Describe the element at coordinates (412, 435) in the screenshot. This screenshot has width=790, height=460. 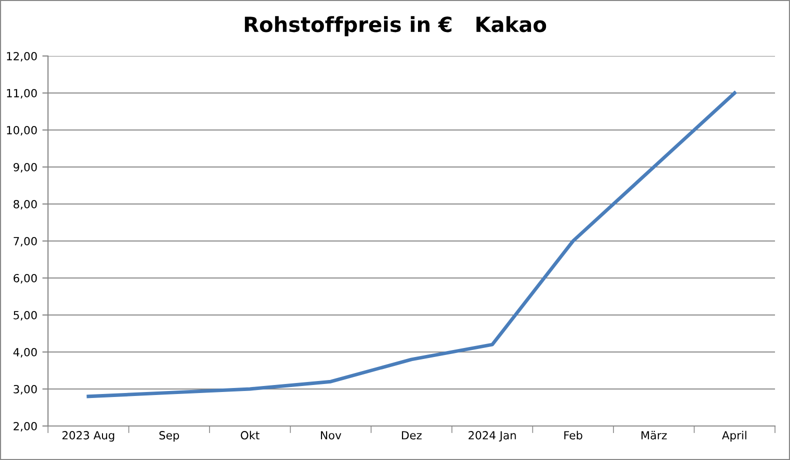
I see `x-tick-label: Dez` at that location.